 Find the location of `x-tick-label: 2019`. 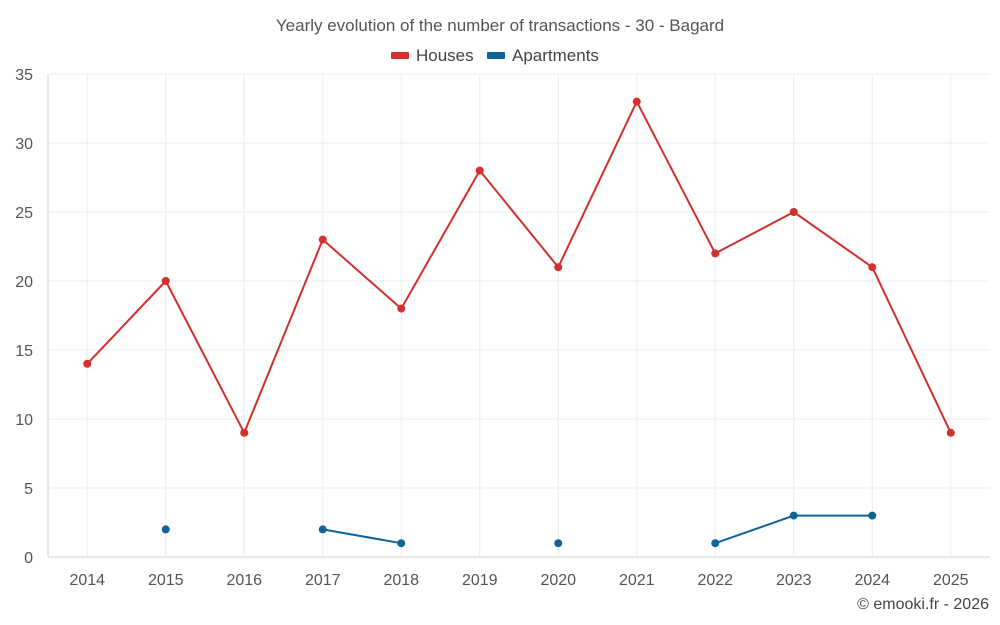

x-tick-label: 2019 is located at coordinates (480, 580).